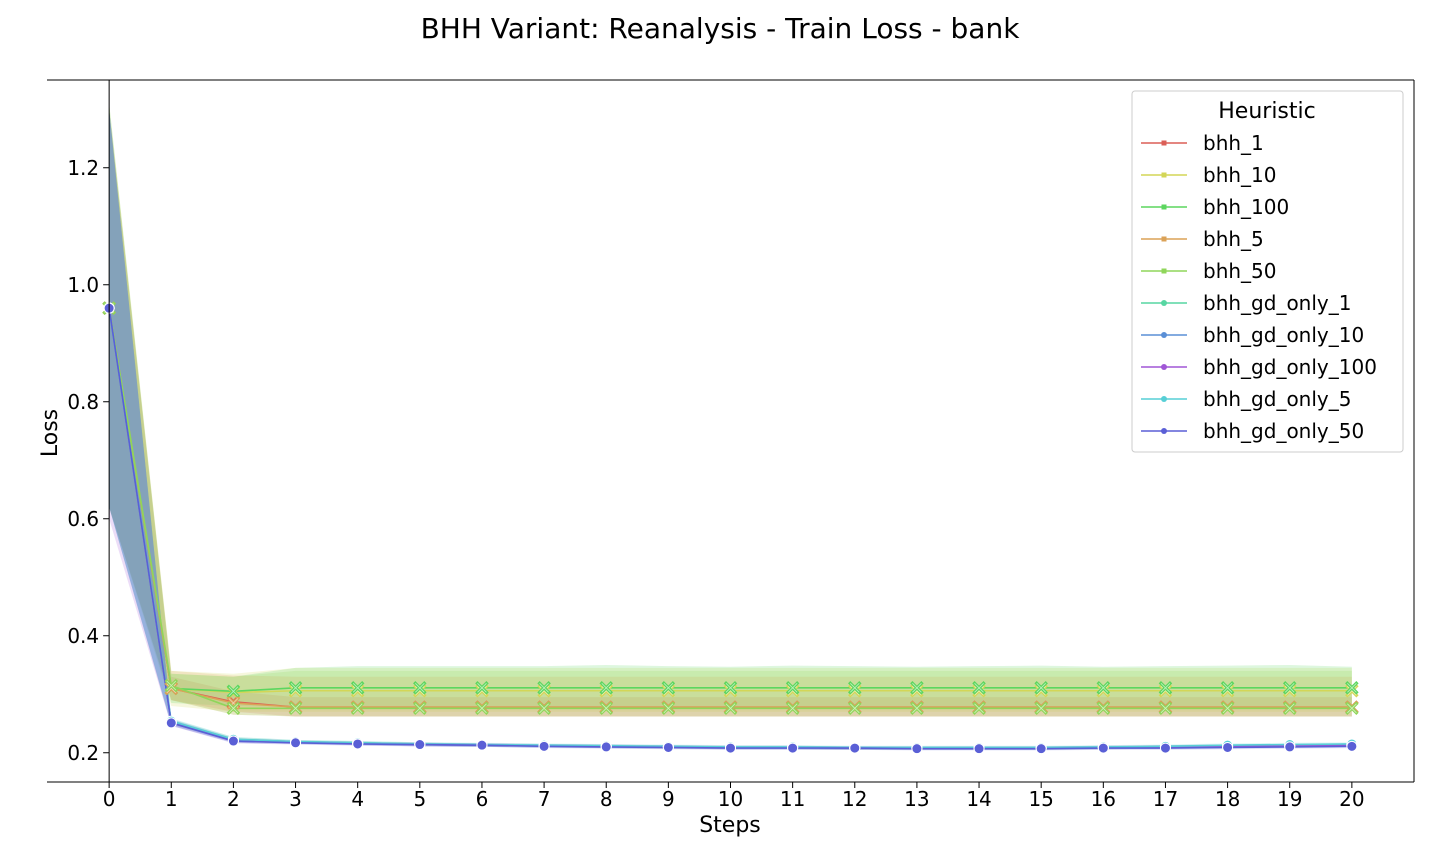  Describe the element at coordinates (1103, 799) in the screenshot. I see `x-tick-label: 16` at that location.